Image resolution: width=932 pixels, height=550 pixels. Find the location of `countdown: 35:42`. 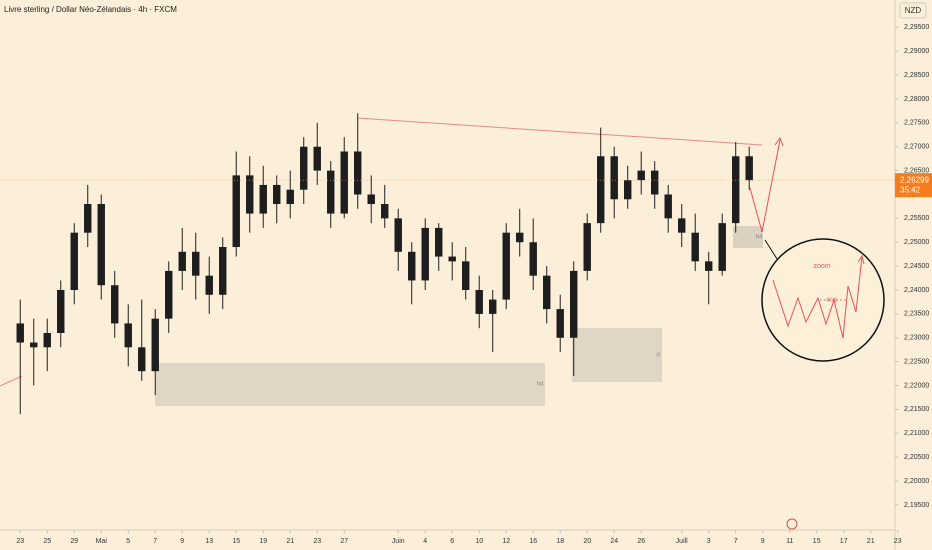

countdown: 35:42 is located at coordinates (910, 189).